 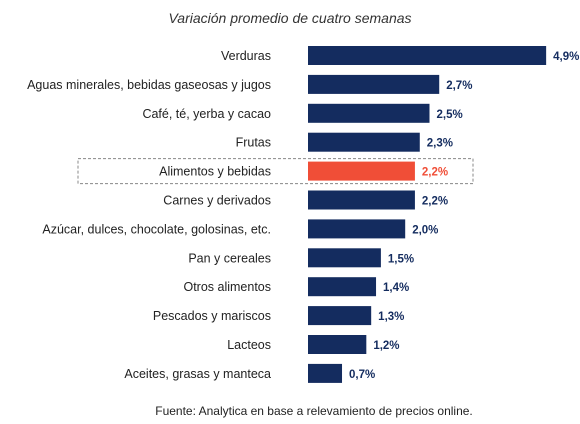 What do you see at coordinates (401, 259) in the screenshot?
I see `value-label-pan-y-cereales: 1,5%` at bounding box center [401, 259].